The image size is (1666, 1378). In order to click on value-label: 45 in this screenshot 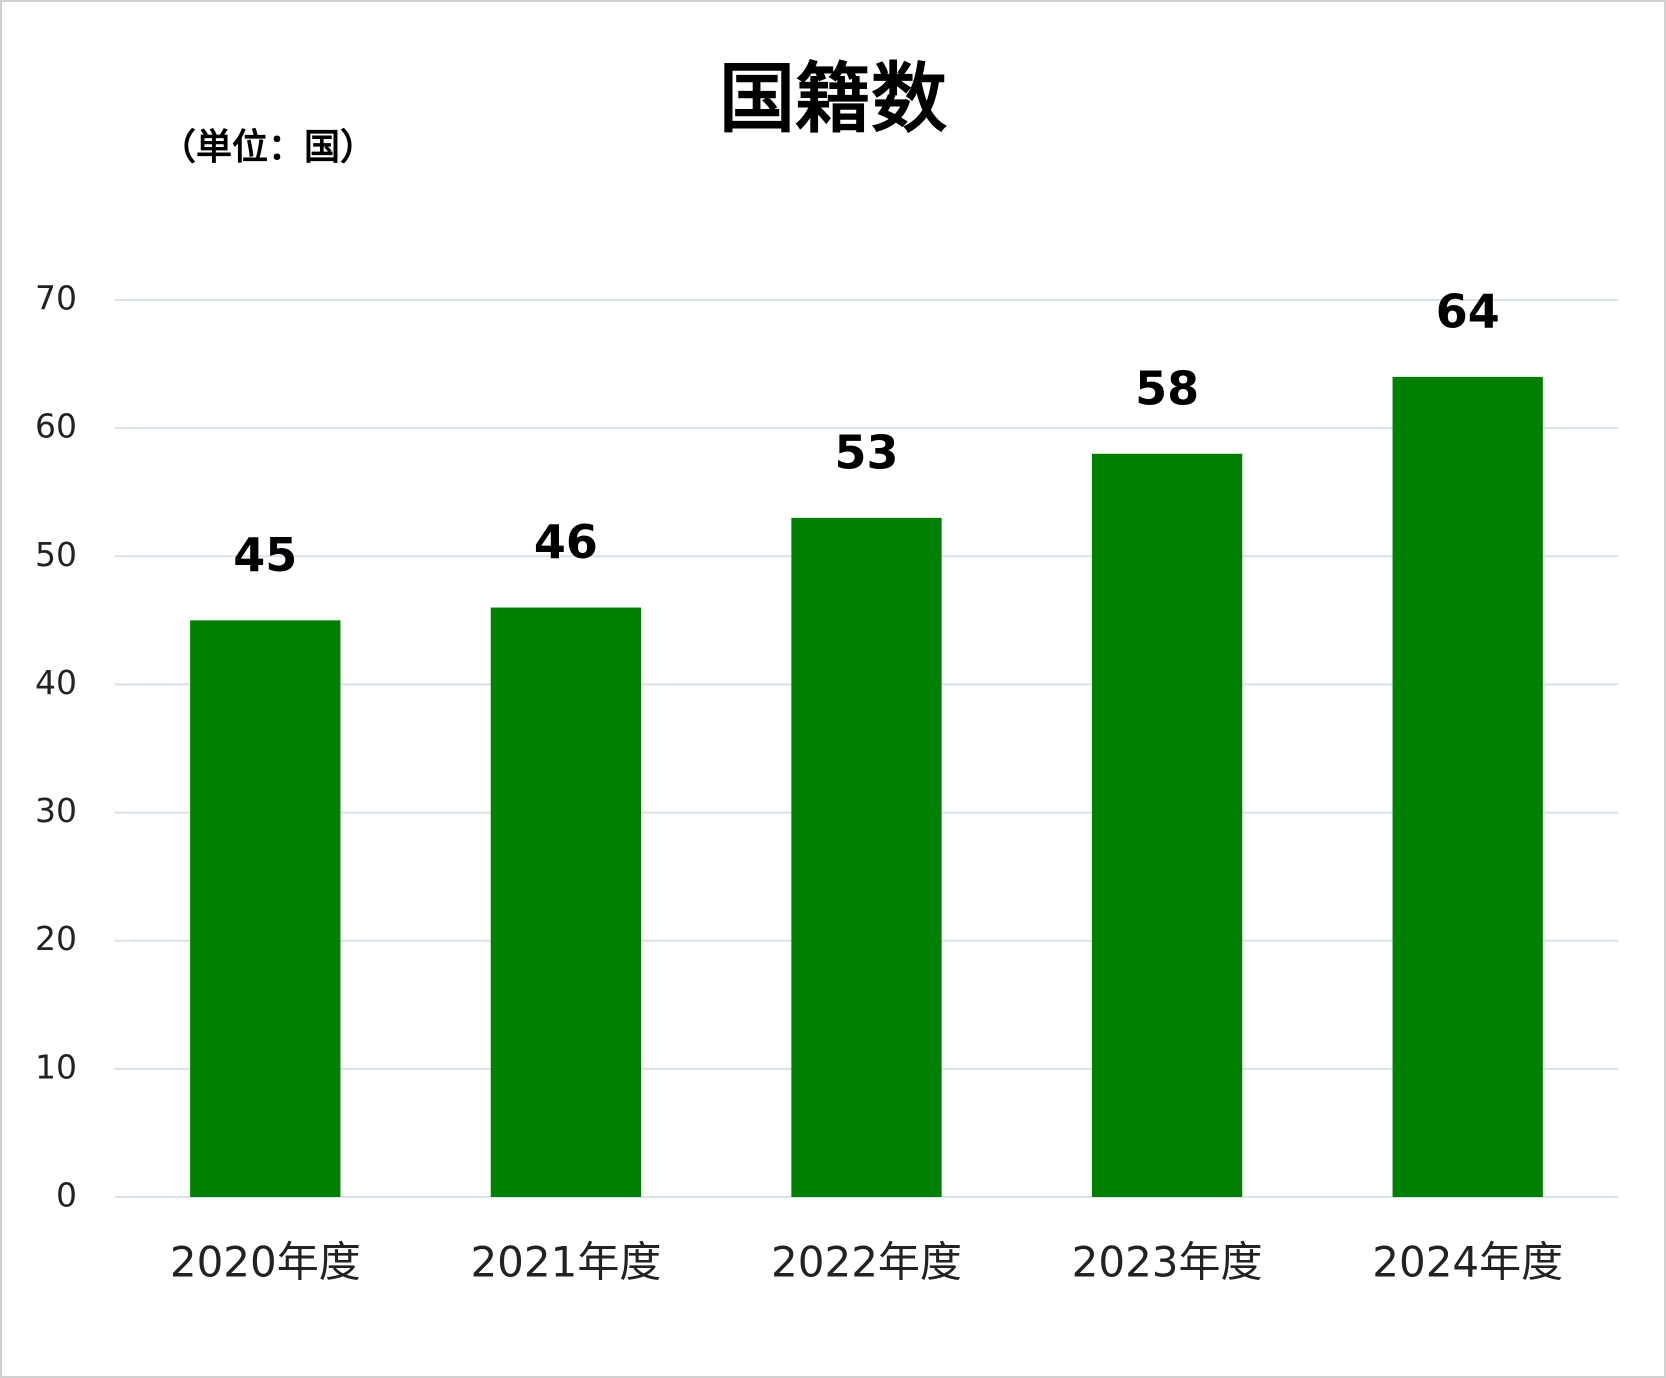, I will do `click(265, 555)`.